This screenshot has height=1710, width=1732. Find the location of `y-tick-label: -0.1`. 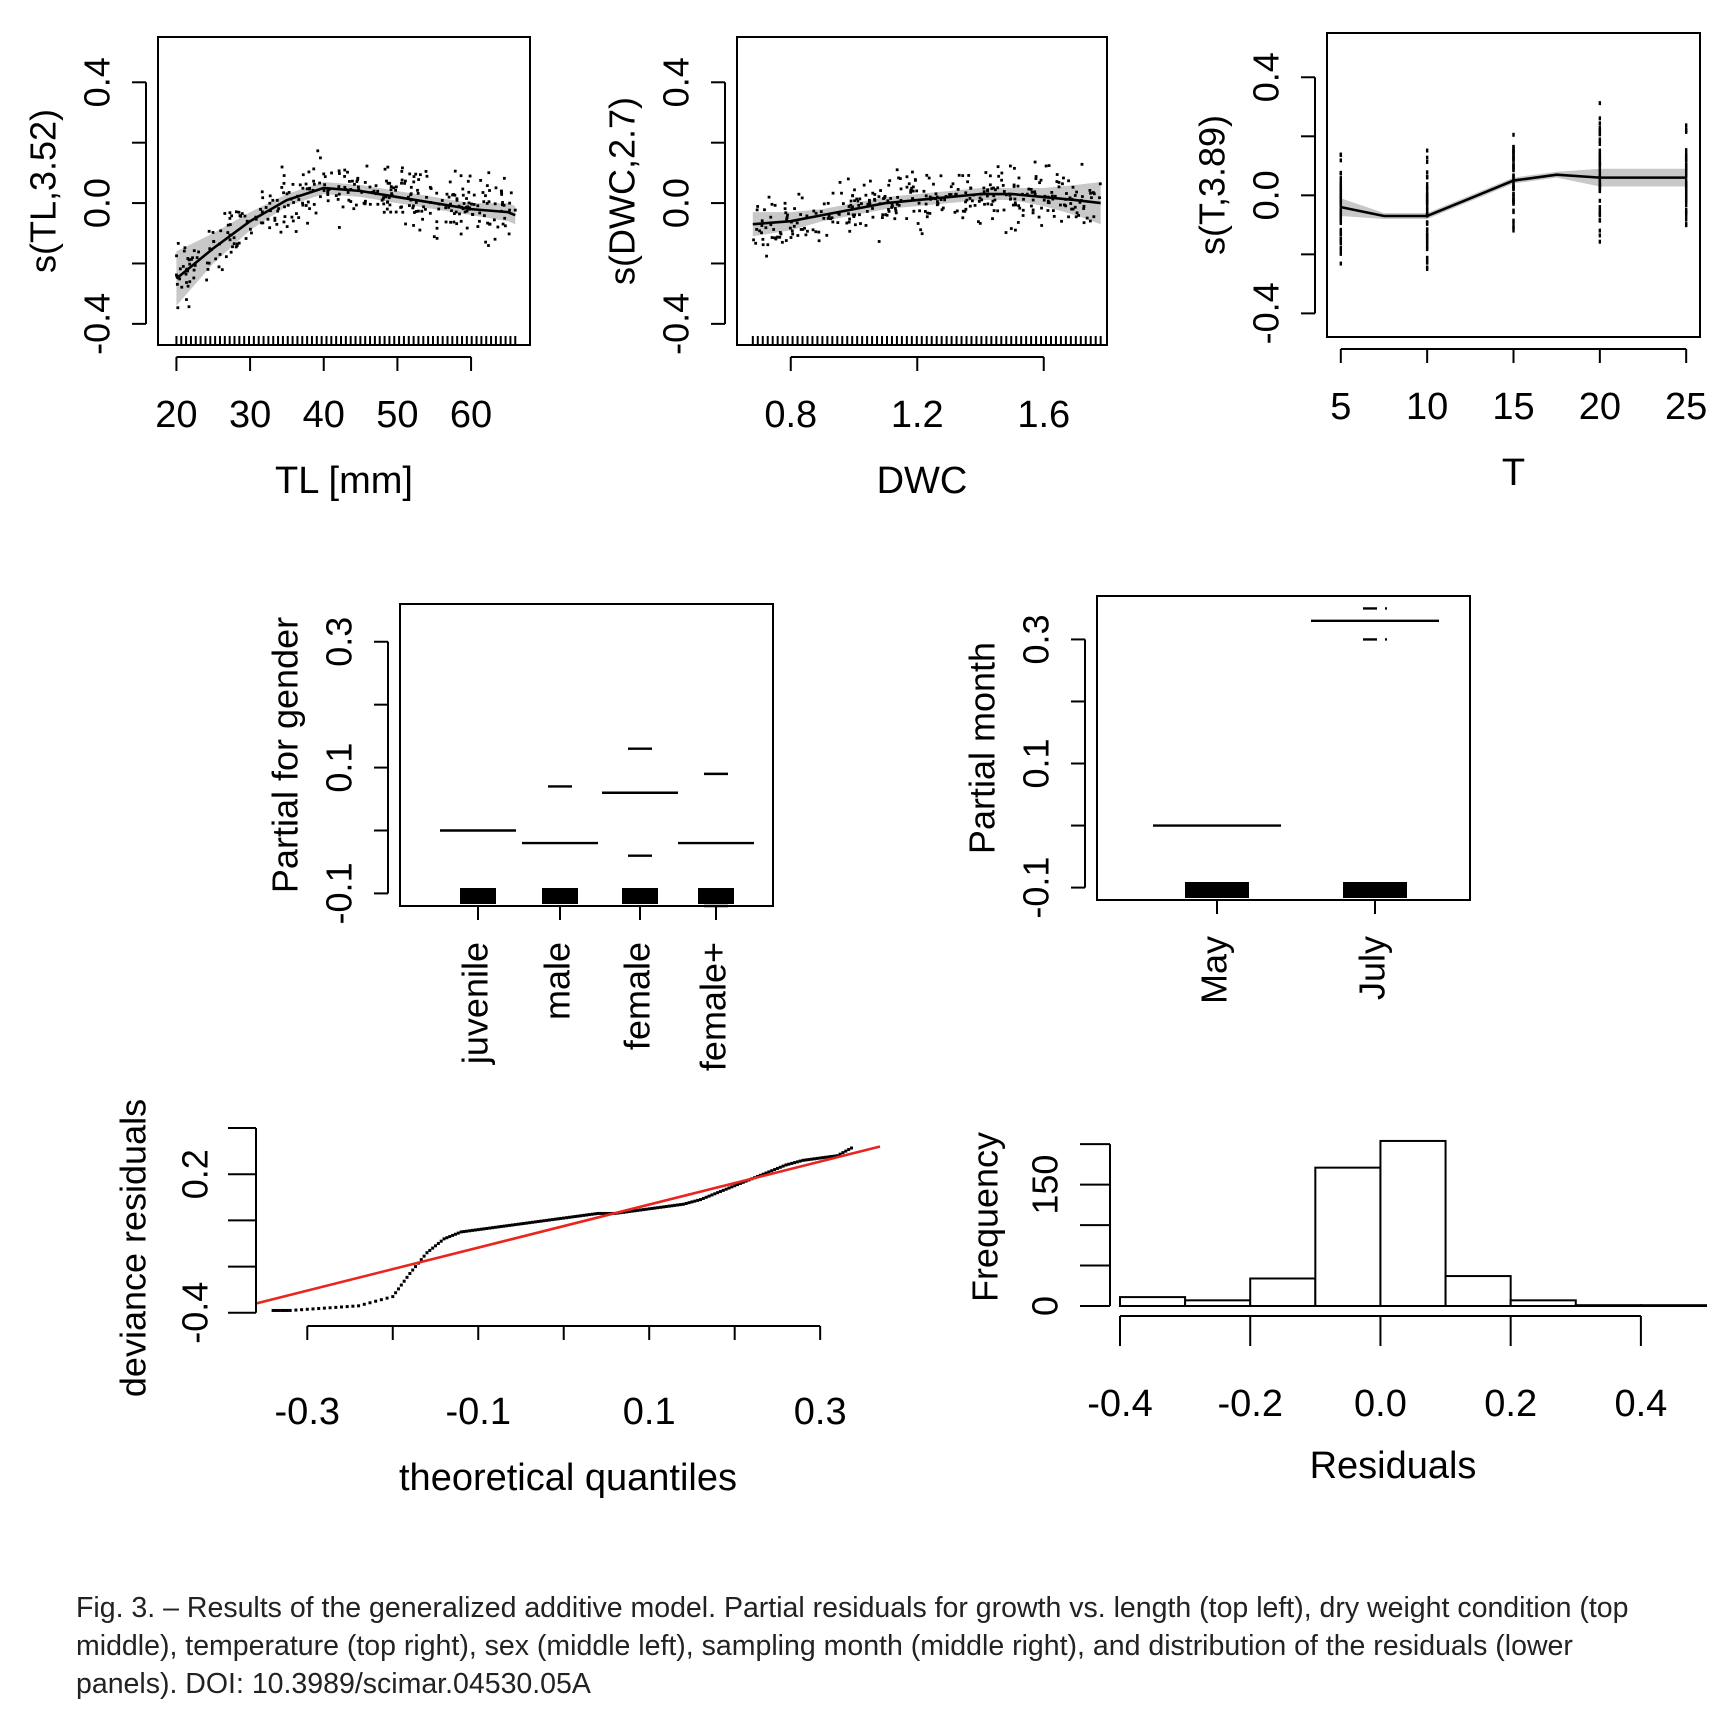

y-tick-label: -0.1 is located at coordinates (1036, 888).